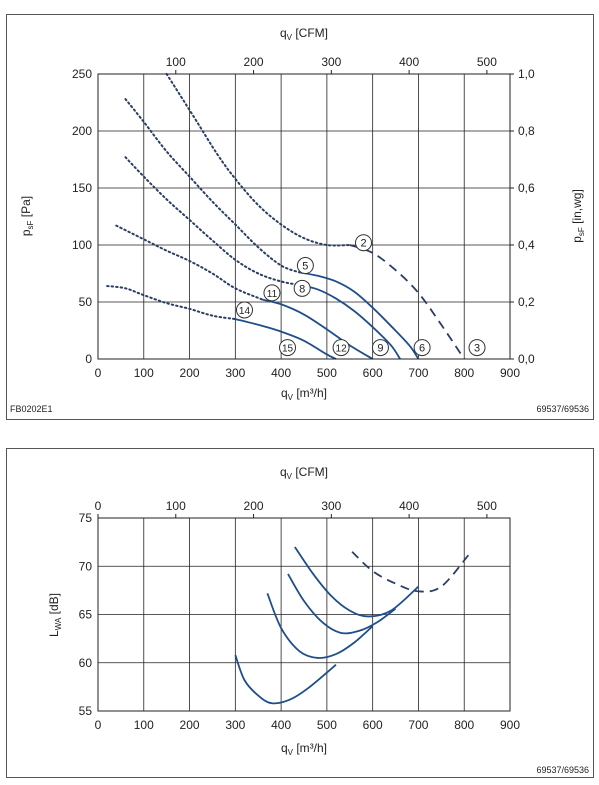 This screenshot has width=599, height=785. What do you see at coordinates (331, 506) in the screenshot?
I see `x2-tick-label: 300` at bounding box center [331, 506].